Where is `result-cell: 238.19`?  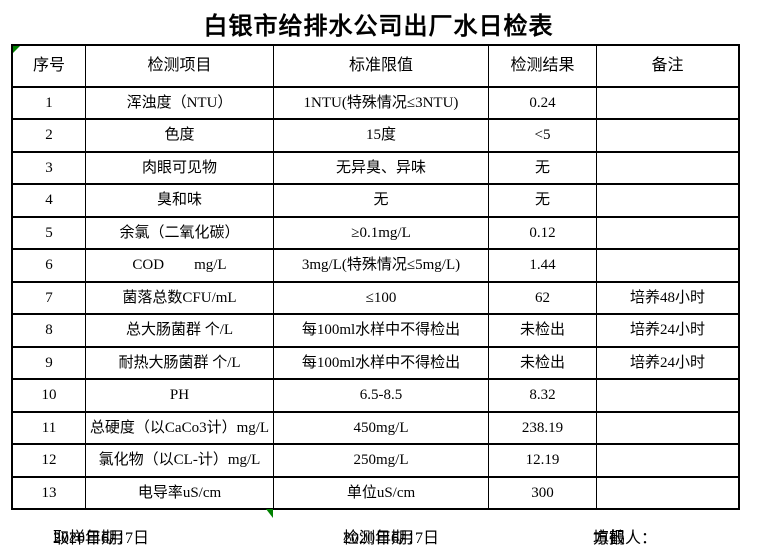 result-cell: 238.19 is located at coordinates (542, 428).